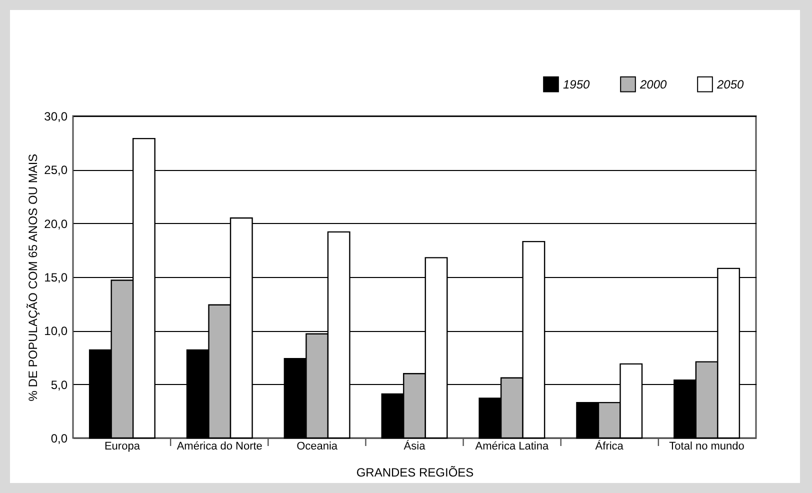 Image resolution: width=812 pixels, height=493 pixels. I want to click on y-tick-label: 15,0, so click(56, 277).